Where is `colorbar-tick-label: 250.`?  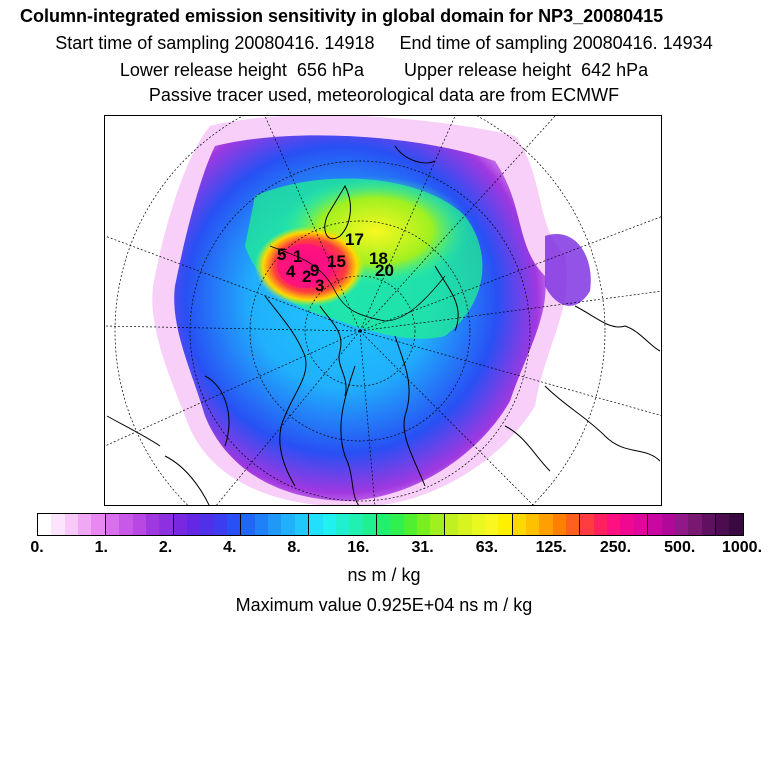
colorbar-tick-label: 250. is located at coordinates (615, 547).